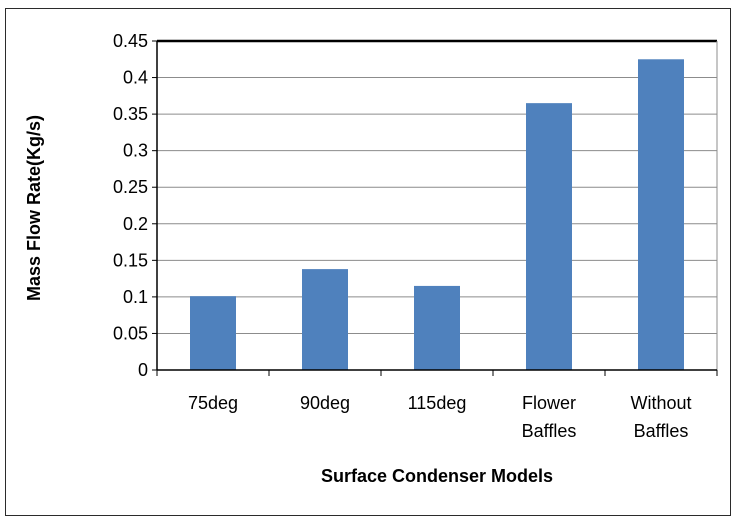 Image resolution: width=737 pixels, height=521 pixels. I want to click on y-tick-label: 0, so click(143, 370).